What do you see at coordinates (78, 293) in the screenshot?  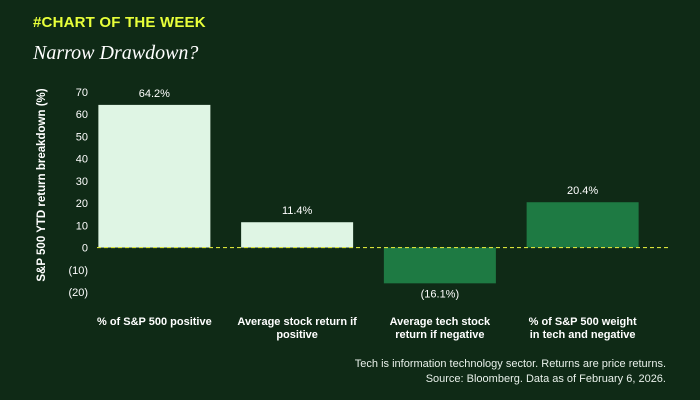 I see `y-tick-label: (20)` at bounding box center [78, 293].